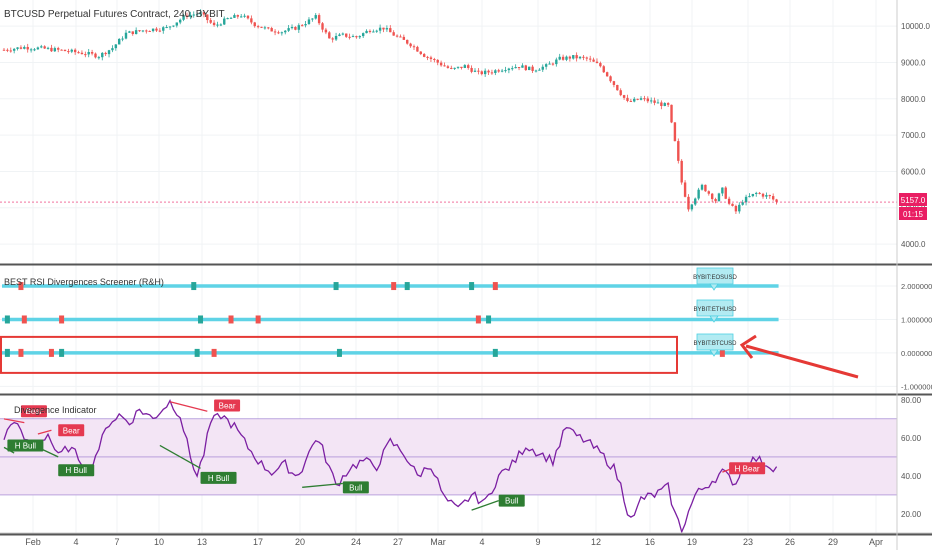  I want to click on divergence-label: Bull, so click(356, 487).